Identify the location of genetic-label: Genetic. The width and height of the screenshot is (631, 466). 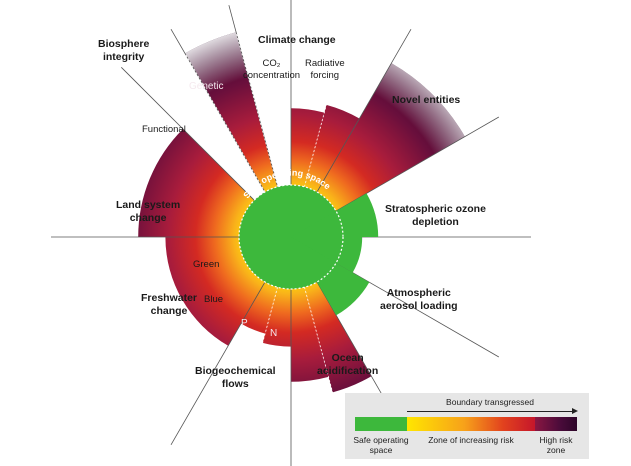
(206, 86).